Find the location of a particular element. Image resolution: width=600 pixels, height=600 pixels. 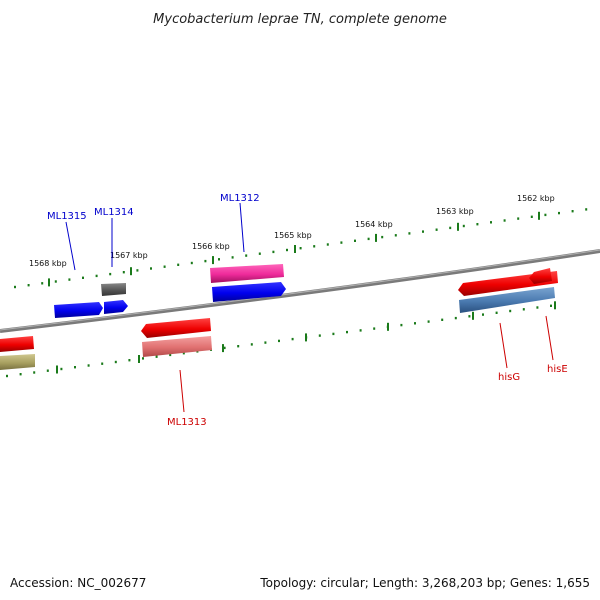

label-hisE: hisE is located at coordinates (557, 369).